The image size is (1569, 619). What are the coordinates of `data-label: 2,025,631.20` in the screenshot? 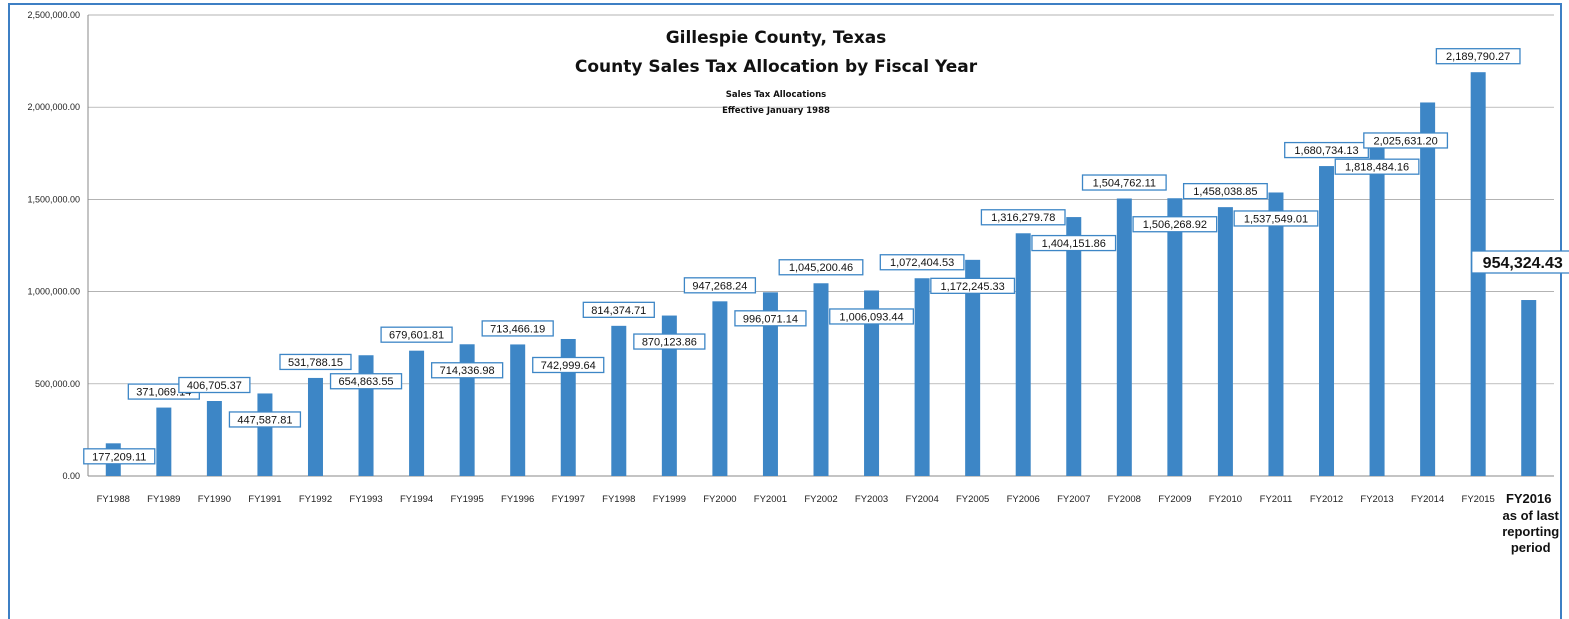 It's located at (1406, 140).